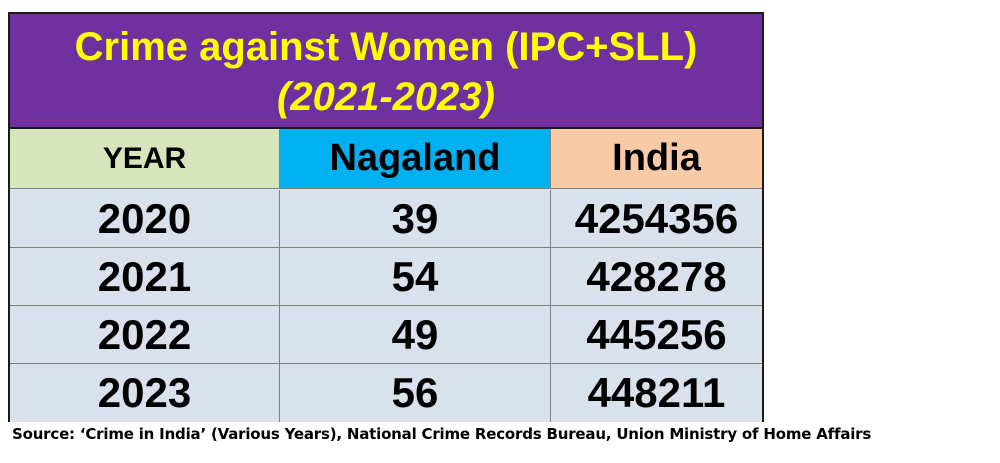  I want to click on cell-year: 2022, so click(145, 334).